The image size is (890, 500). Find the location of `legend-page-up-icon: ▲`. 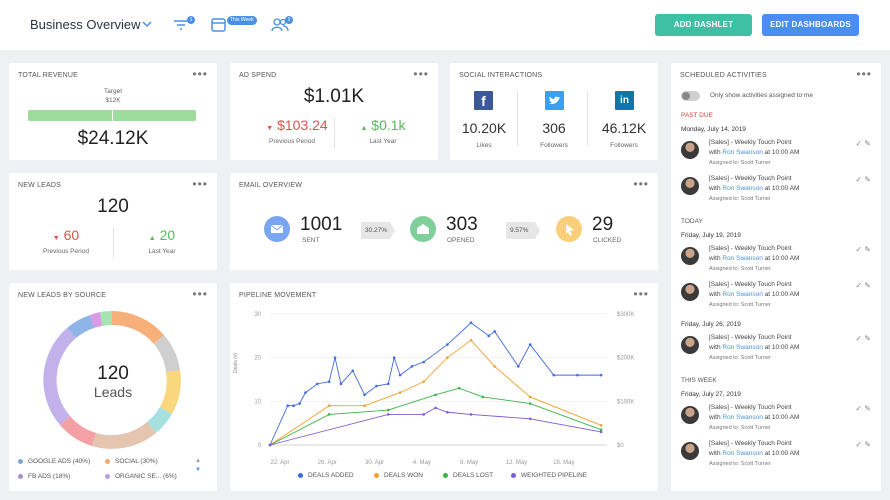

legend-page-up-icon: ▲ is located at coordinates (198, 461).